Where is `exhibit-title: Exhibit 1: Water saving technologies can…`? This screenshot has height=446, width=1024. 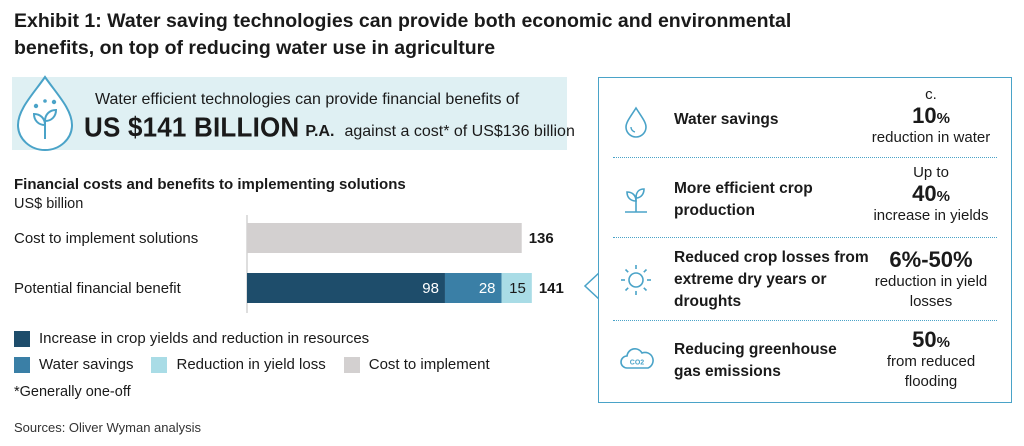 exhibit-title: Exhibit 1: Water saving technologies can… is located at coordinates (403, 34).